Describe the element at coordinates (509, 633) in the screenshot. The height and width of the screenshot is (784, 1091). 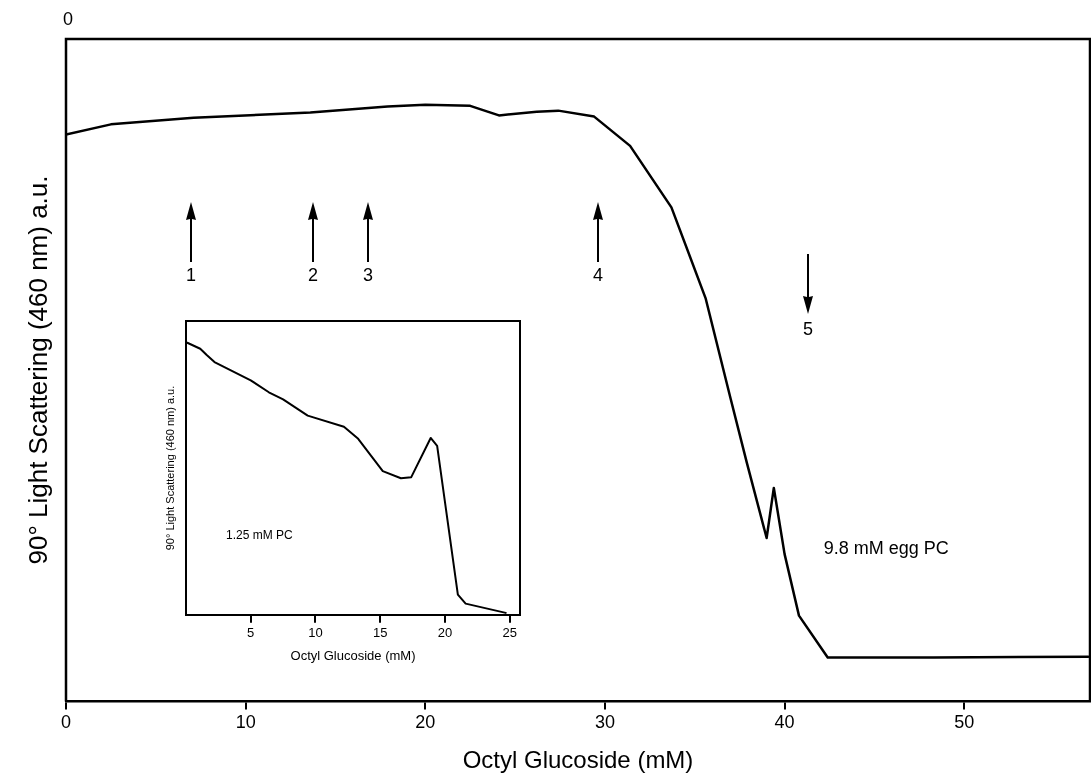
I see `x-tick-label: 25` at that location.